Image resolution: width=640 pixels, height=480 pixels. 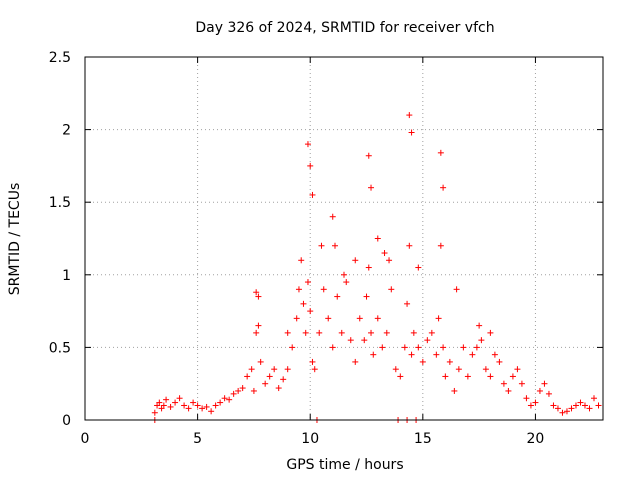 I want to click on x-tick-label: 15, so click(x=423, y=439).